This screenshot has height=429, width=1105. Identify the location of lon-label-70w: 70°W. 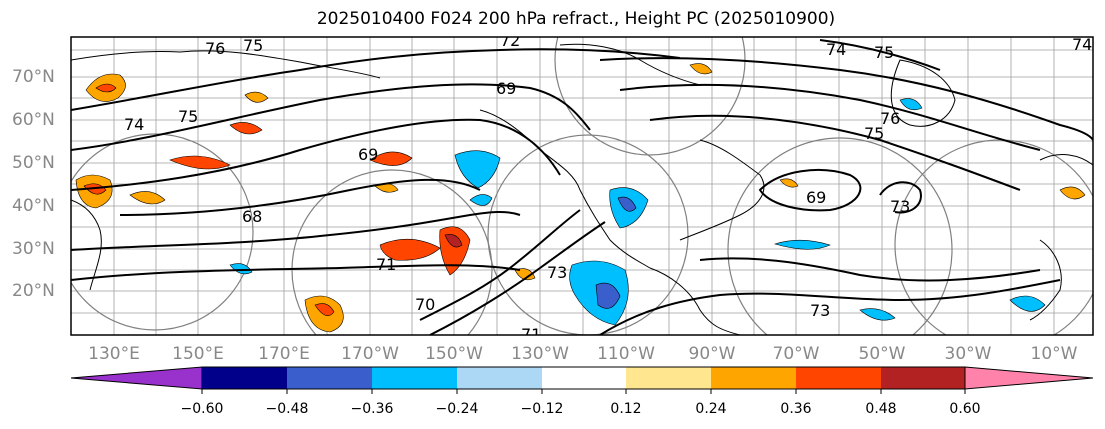
(796, 354).